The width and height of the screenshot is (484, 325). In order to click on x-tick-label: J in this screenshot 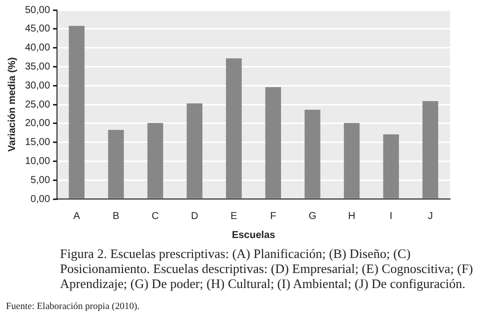, I will do `click(430, 216)`.